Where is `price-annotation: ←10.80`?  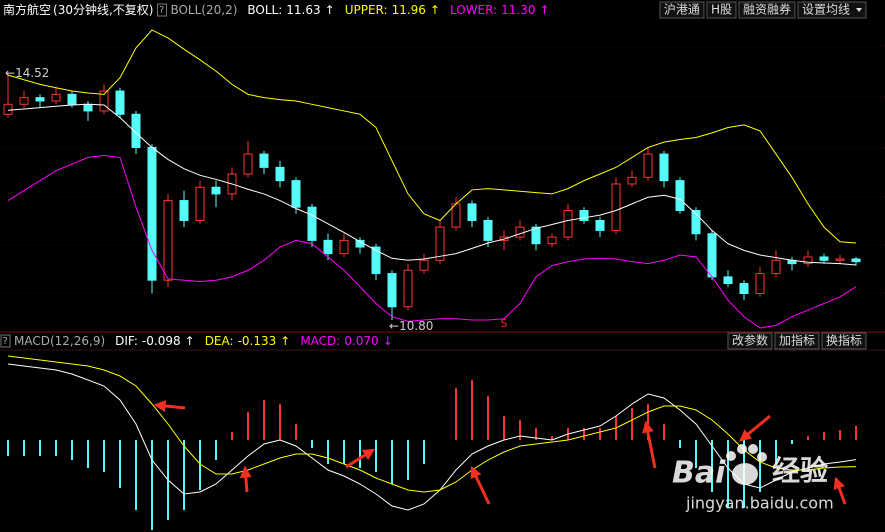 price-annotation: ←10.80 is located at coordinates (411, 326).